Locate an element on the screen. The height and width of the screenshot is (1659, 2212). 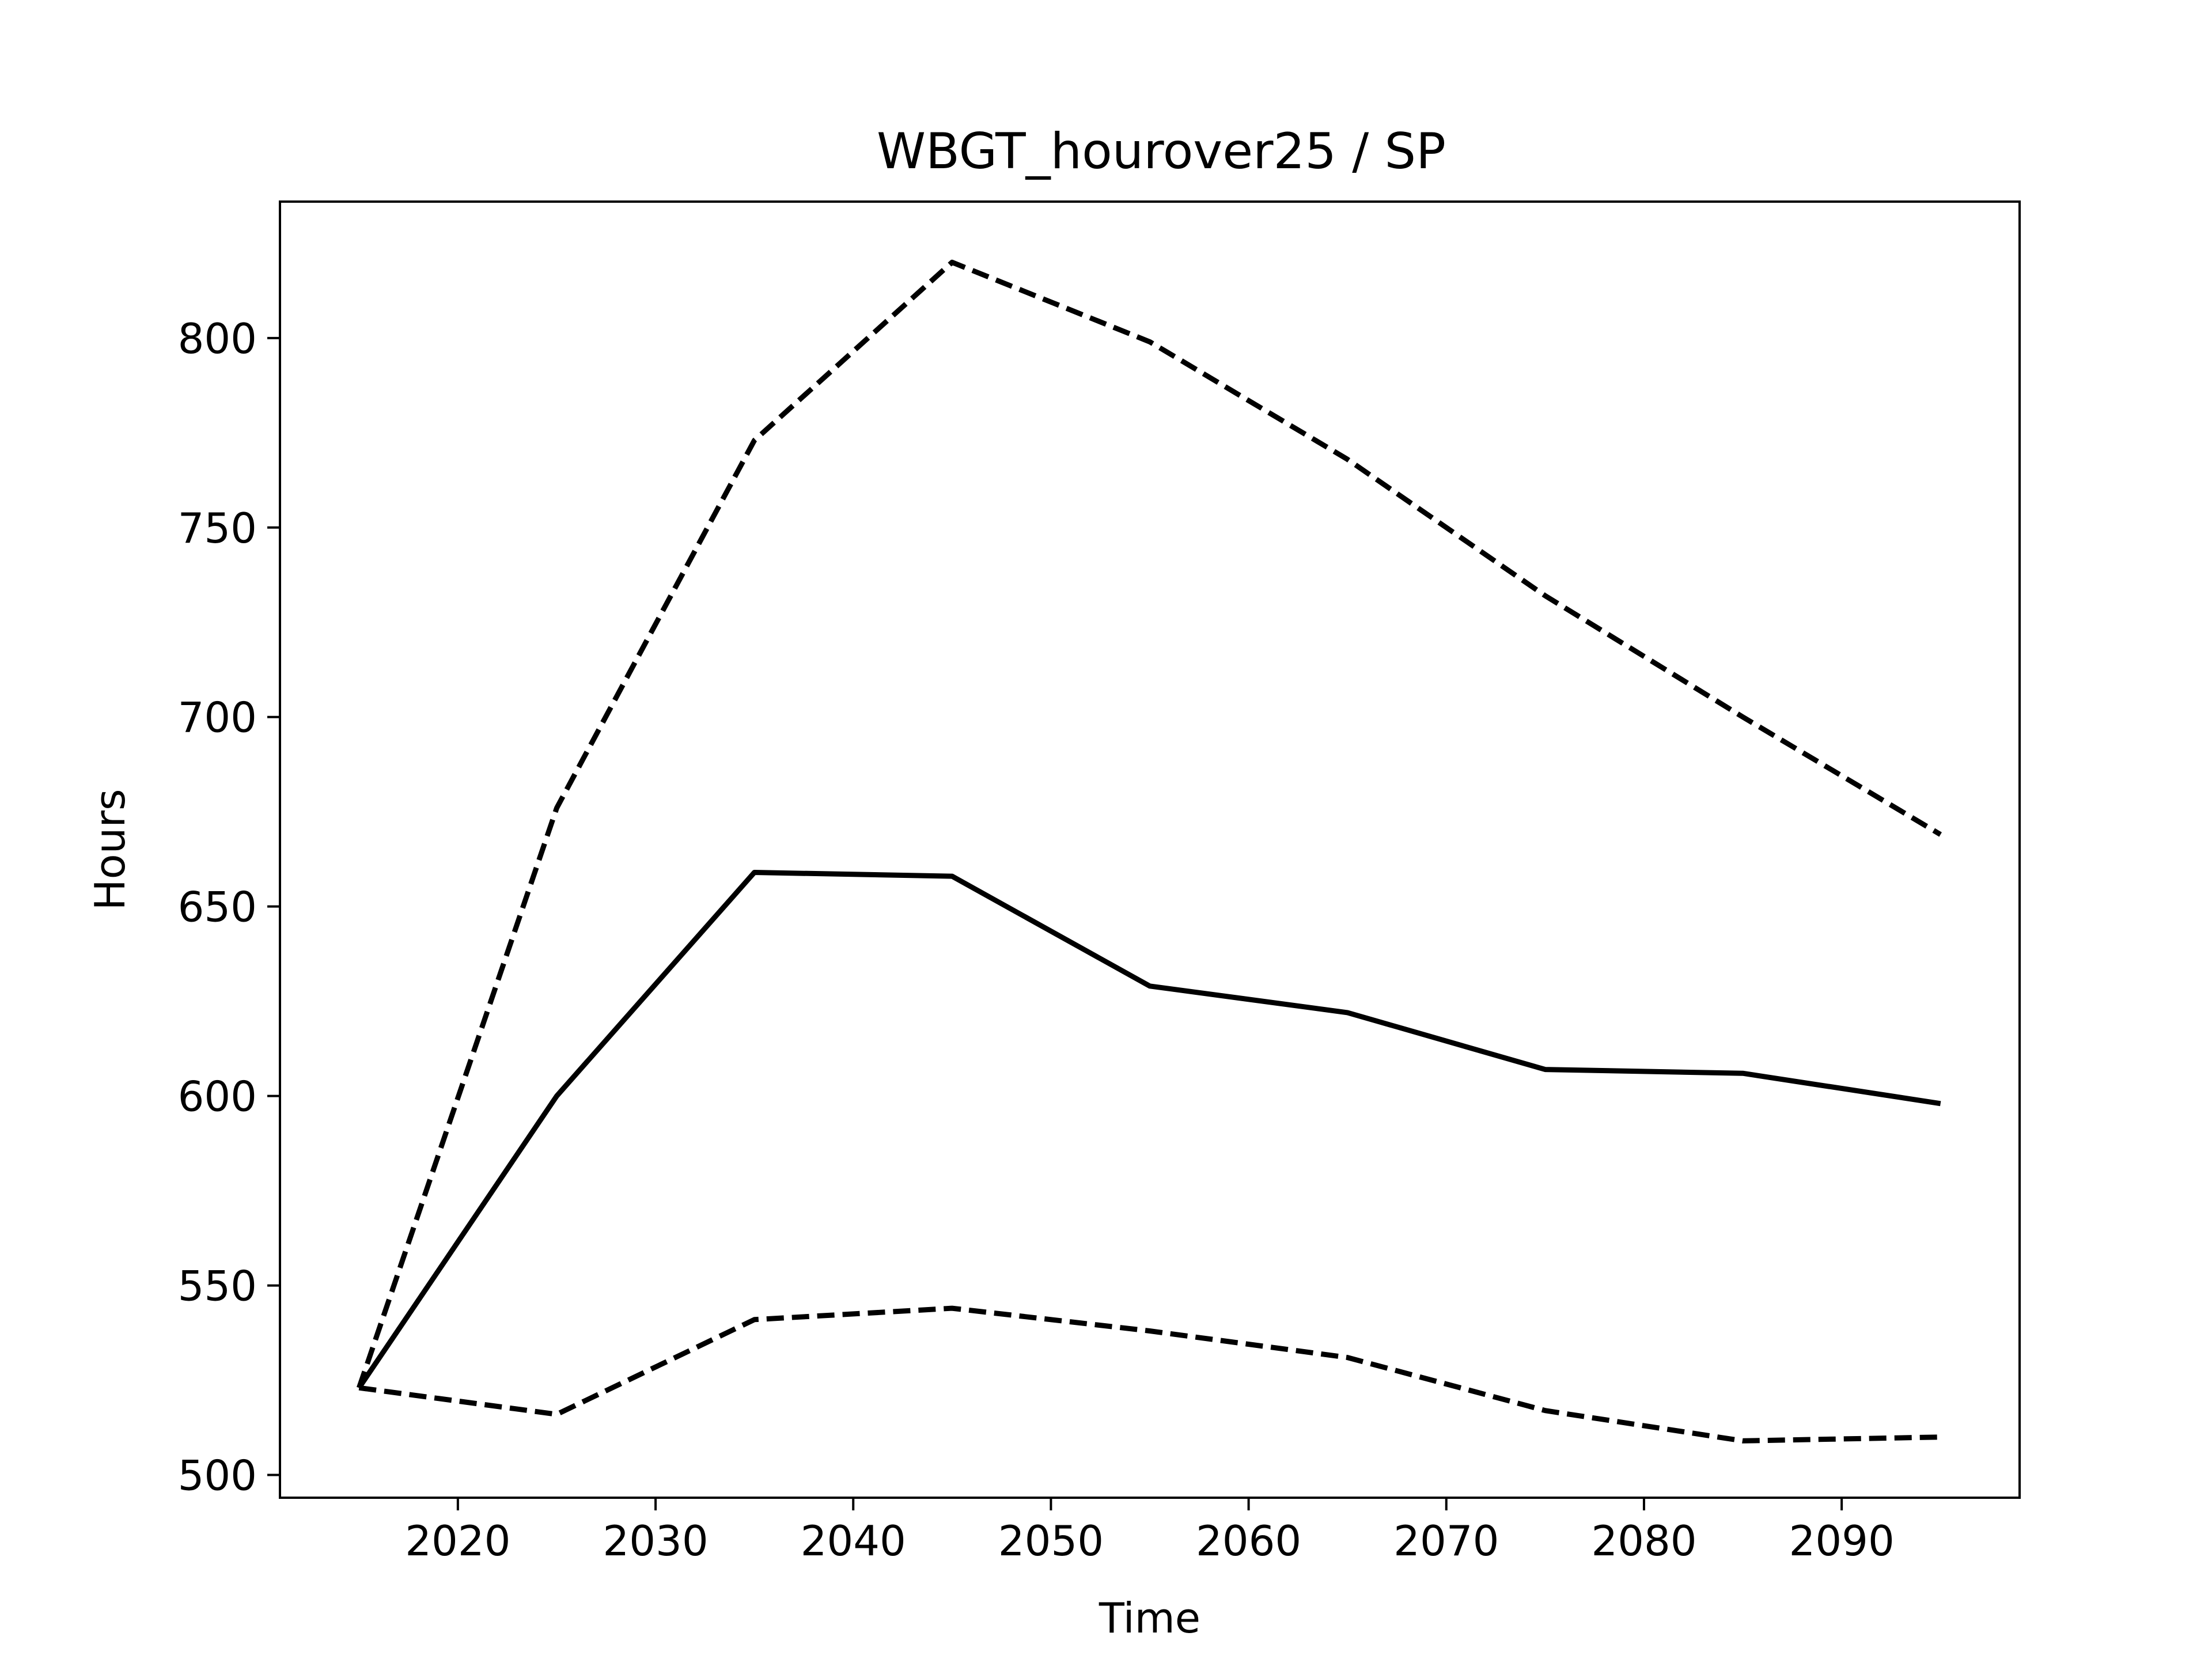
x-tick-label: 2090 is located at coordinates (1842, 1541).